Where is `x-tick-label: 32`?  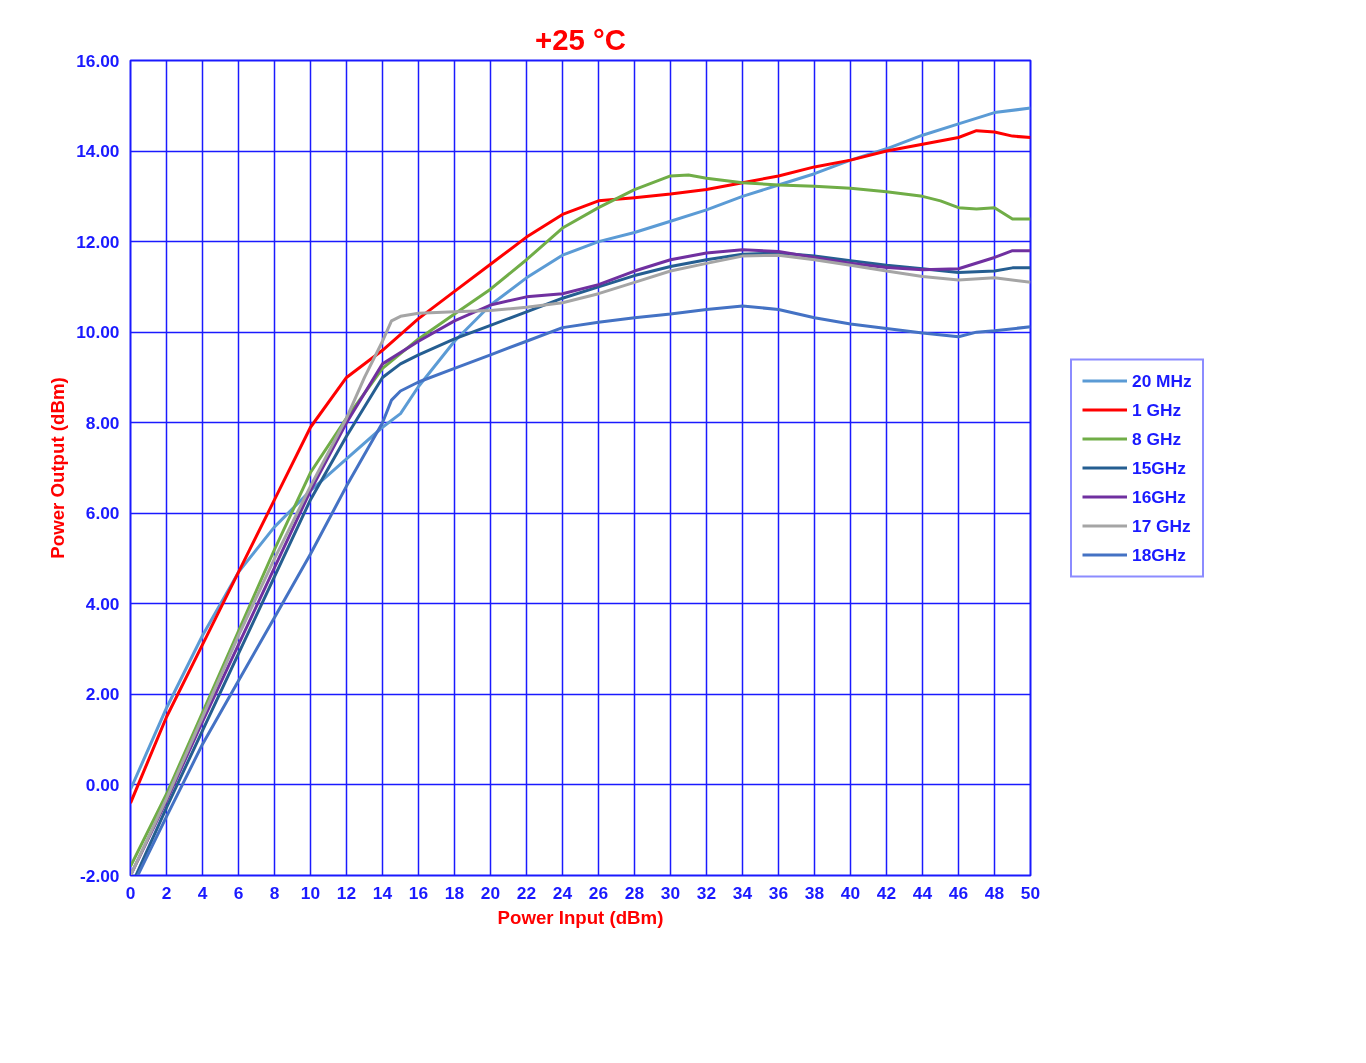 x-tick-label: 32 is located at coordinates (706, 892).